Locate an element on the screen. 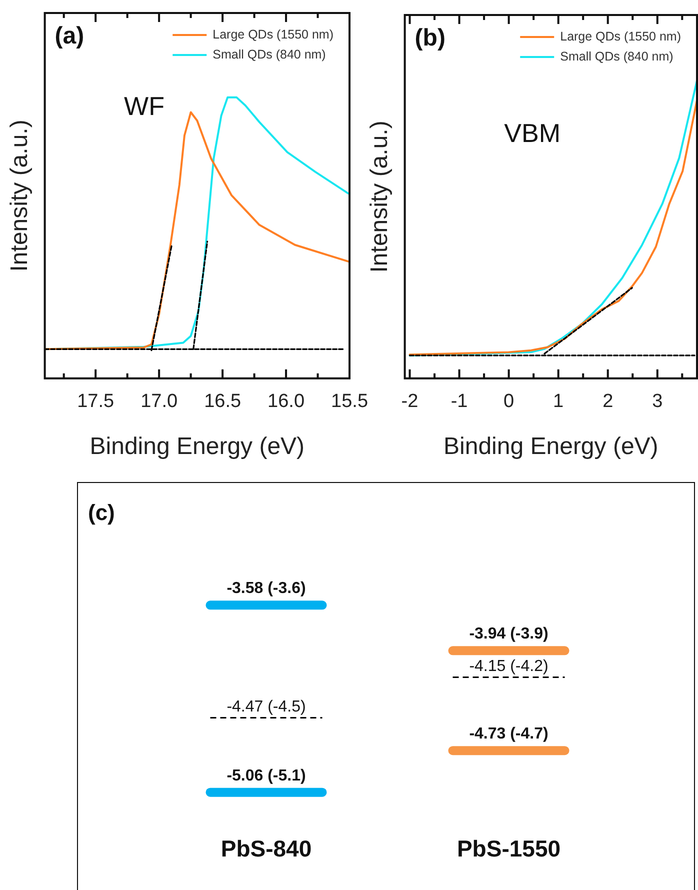 Image resolution: width=698 pixels, height=890 pixels. annotation: WF is located at coordinates (144, 106).